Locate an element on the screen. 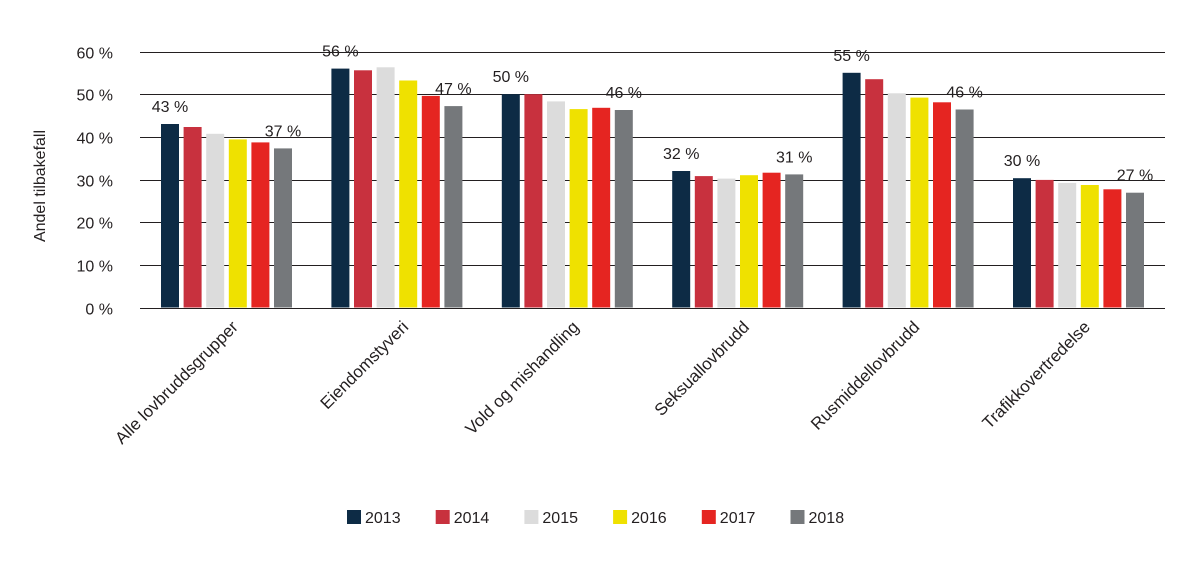 This screenshot has width=1200, height=574. data-label: 31 % is located at coordinates (794, 157).